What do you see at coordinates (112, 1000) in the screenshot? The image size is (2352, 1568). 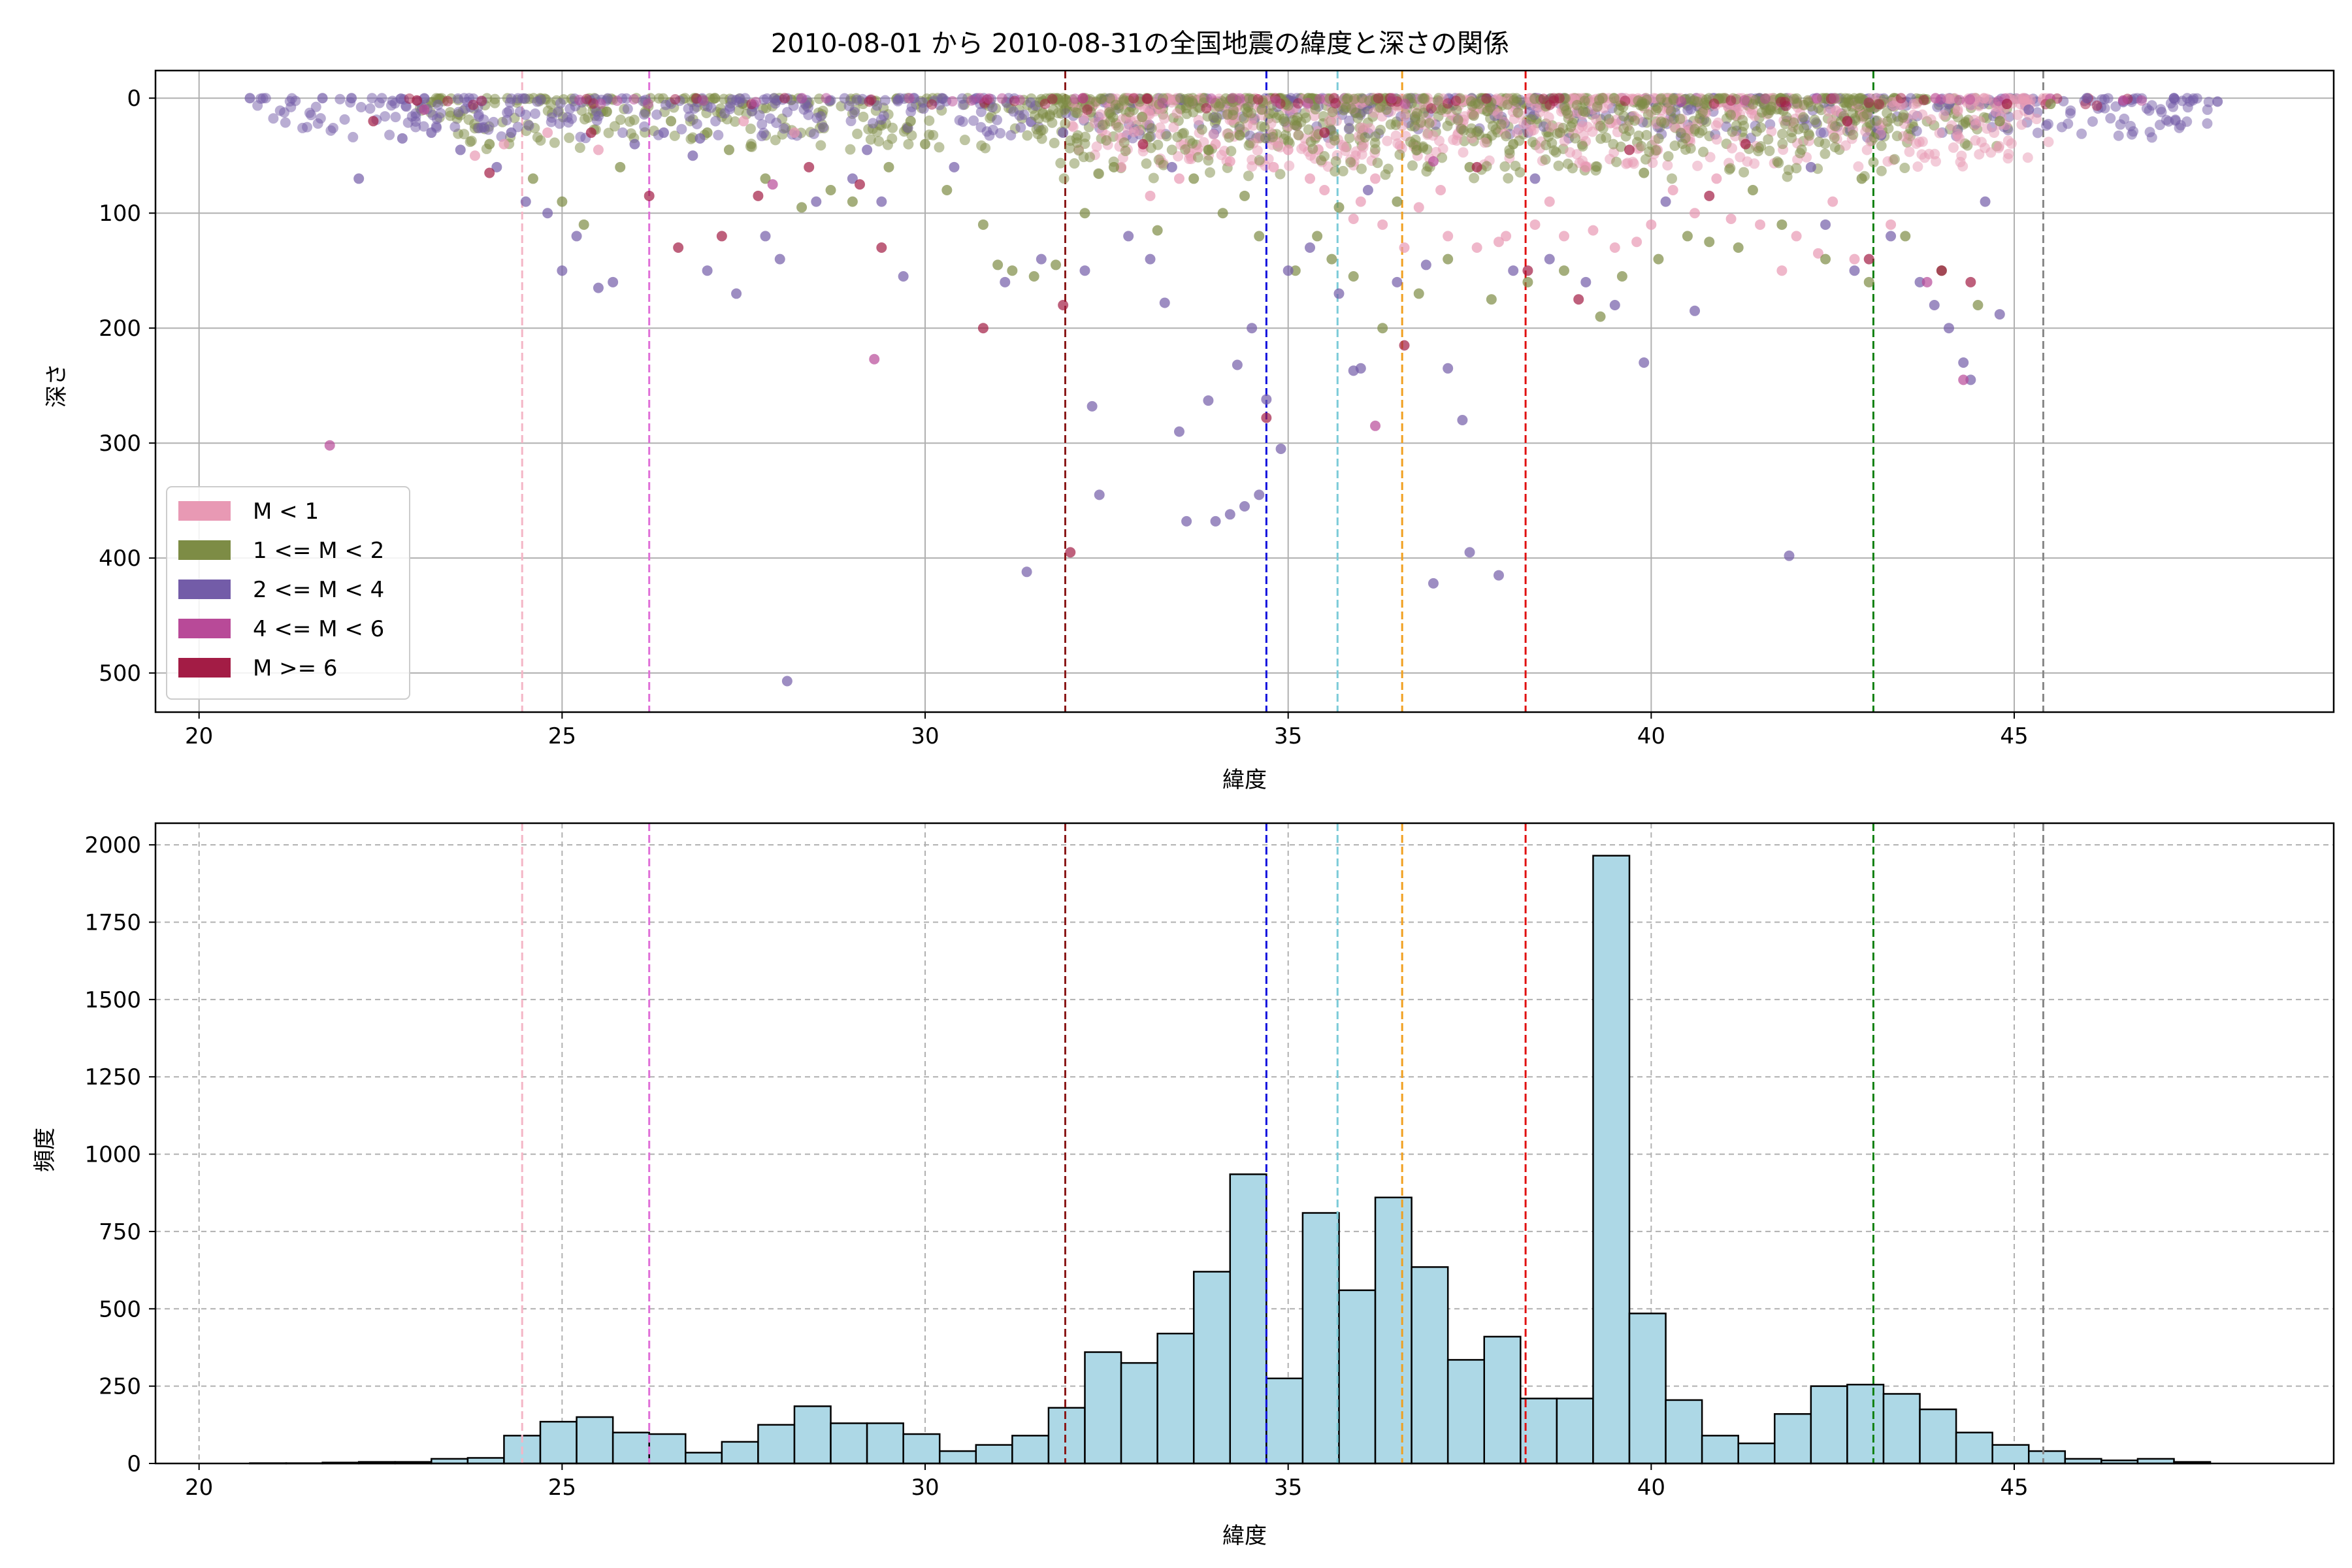 I see `histogram-y-tick-label: 1500` at bounding box center [112, 1000].